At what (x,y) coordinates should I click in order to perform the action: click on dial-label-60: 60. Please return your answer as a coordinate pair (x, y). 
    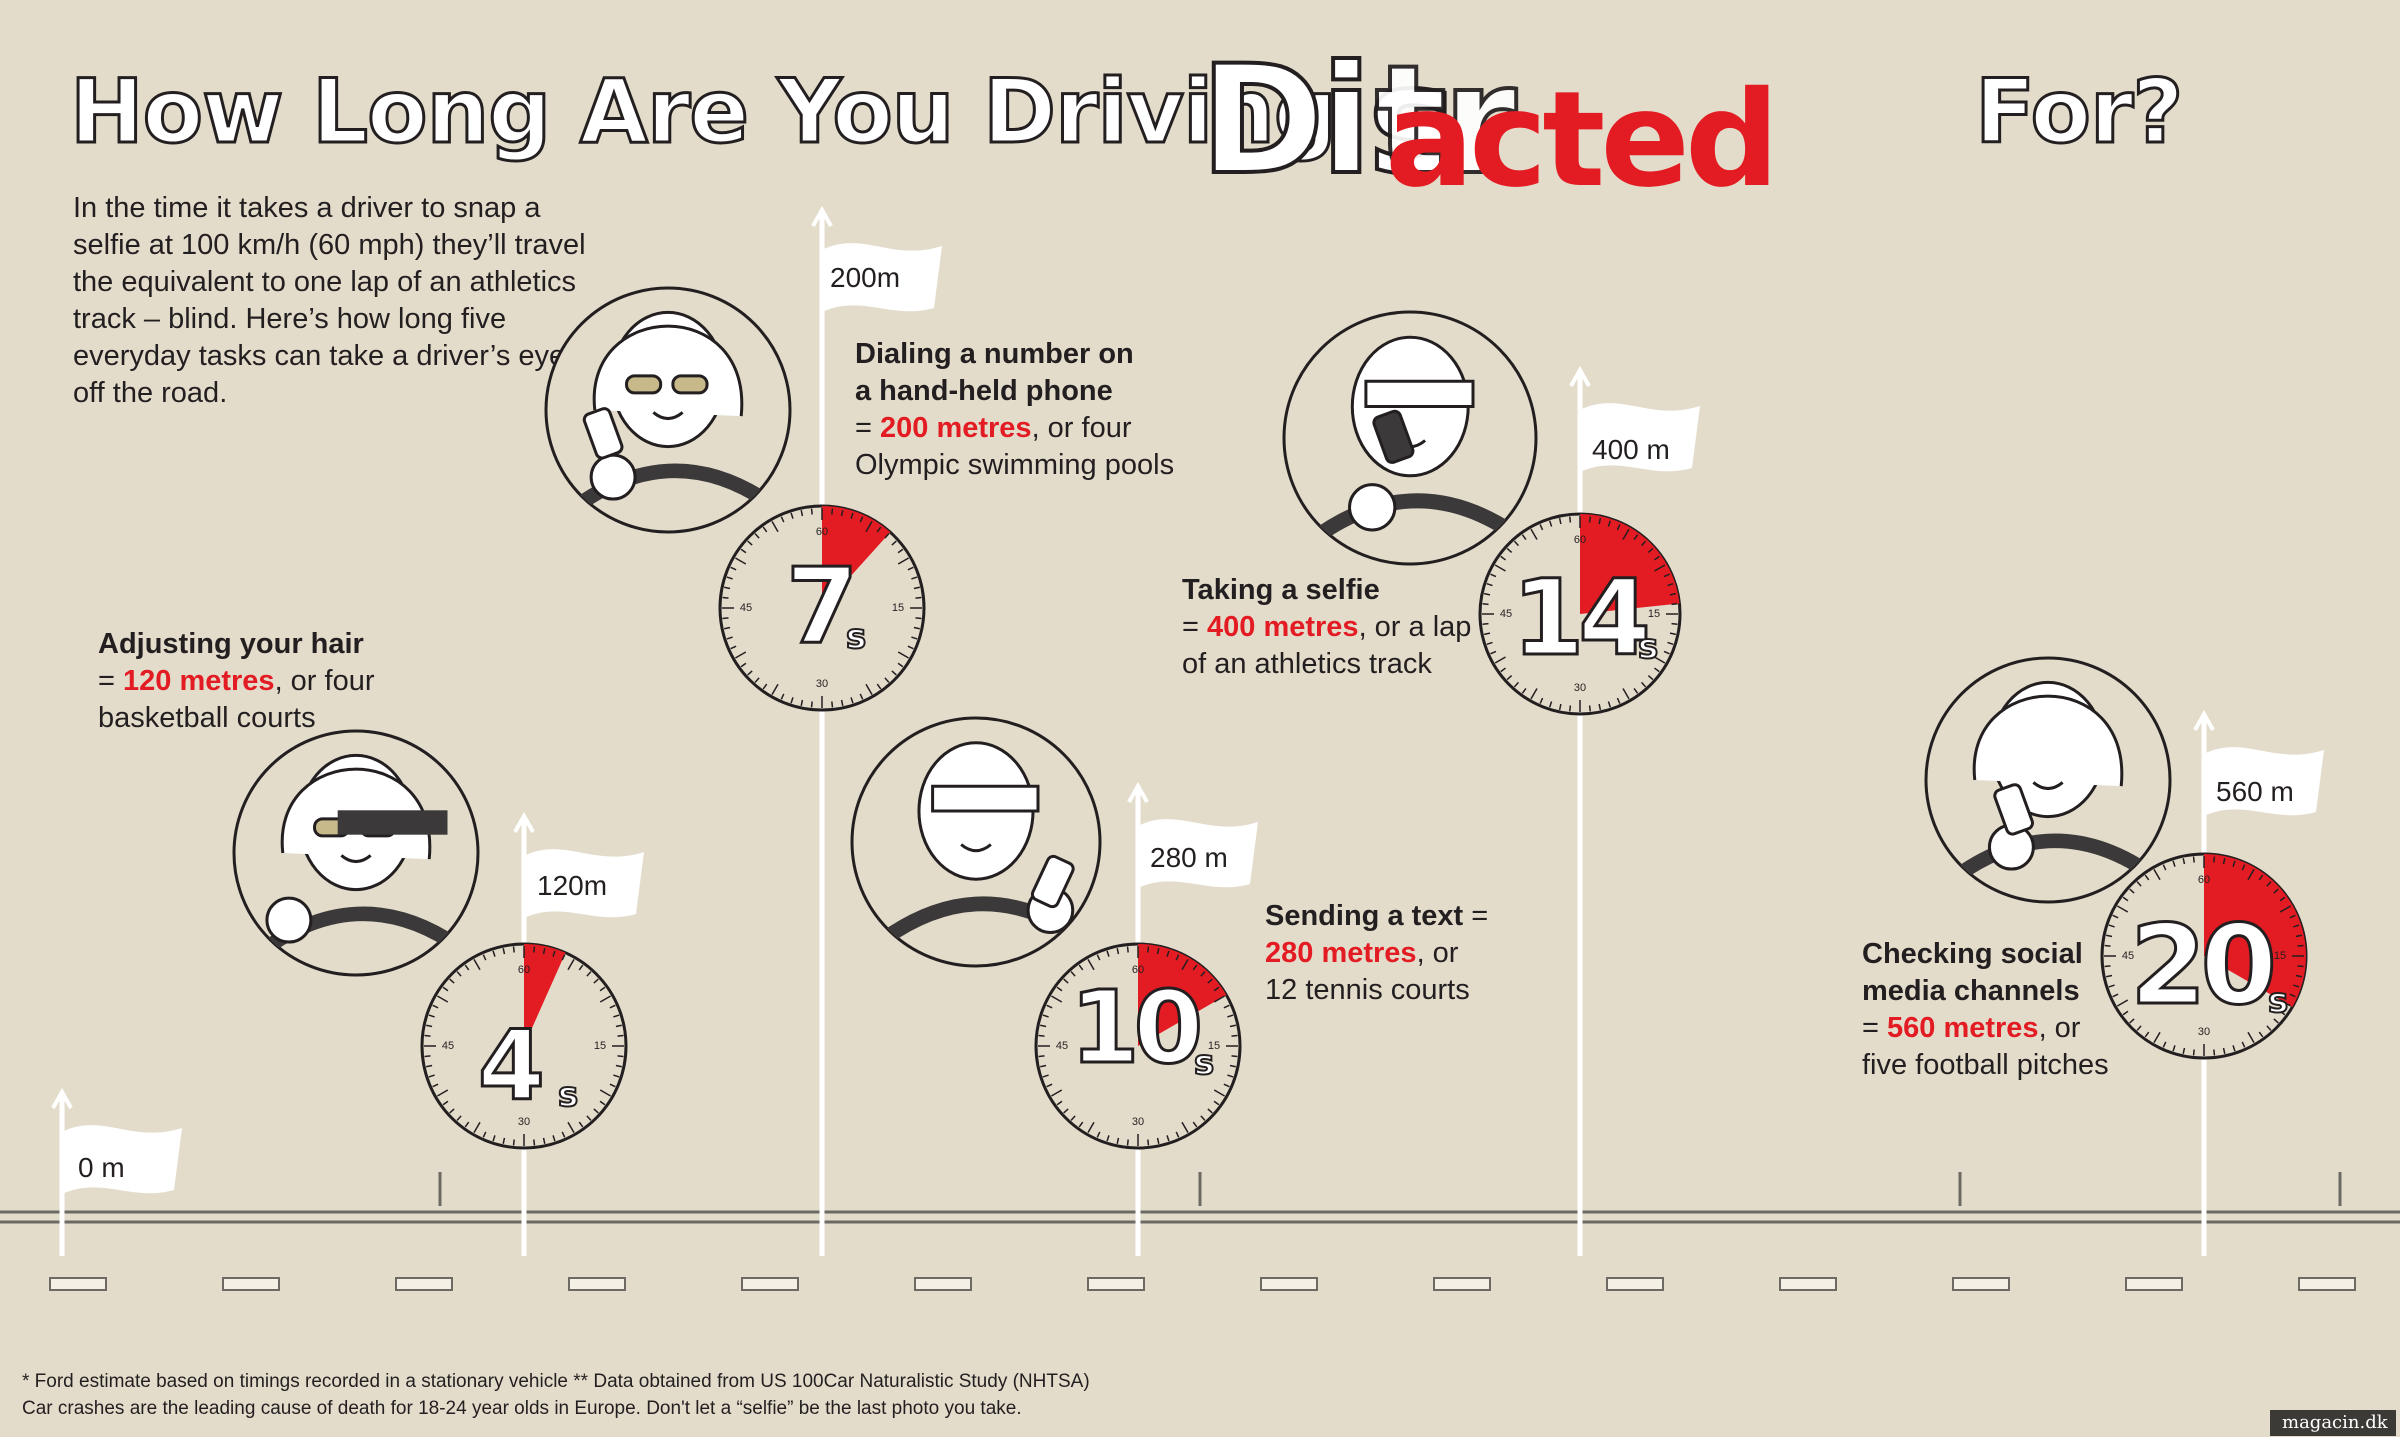
    Looking at the image, I should click on (1138, 970).